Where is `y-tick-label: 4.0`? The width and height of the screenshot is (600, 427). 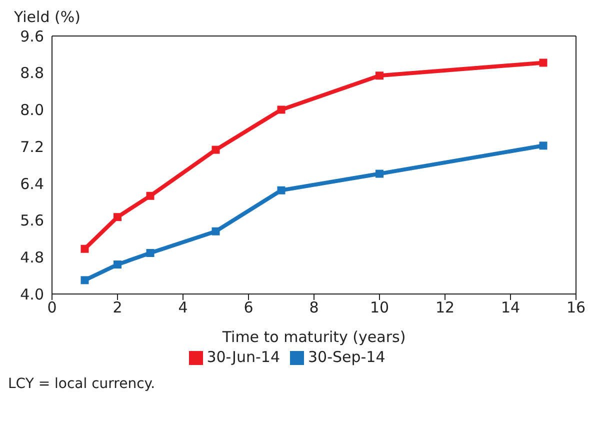
y-tick-label: 4.0 is located at coordinates (32, 294).